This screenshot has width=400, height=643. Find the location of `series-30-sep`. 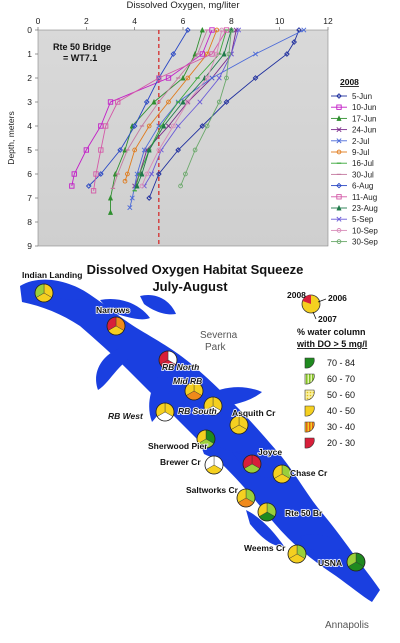

series-30-sep is located at coordinates (206, 108).